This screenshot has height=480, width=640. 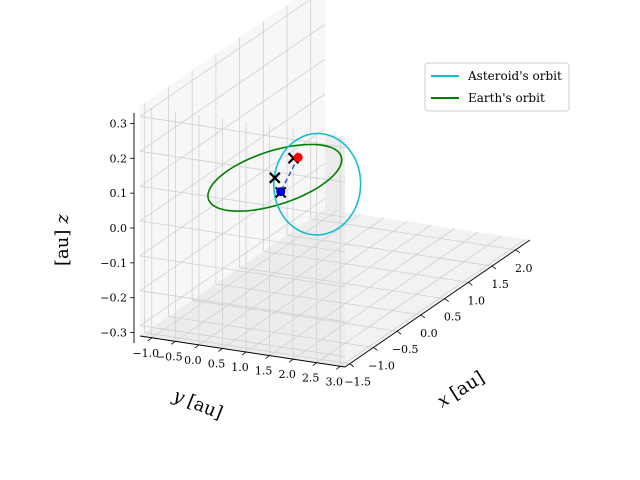 I want to click on legend-earth-label: Earth's orbit, so click(x=506, y=98).